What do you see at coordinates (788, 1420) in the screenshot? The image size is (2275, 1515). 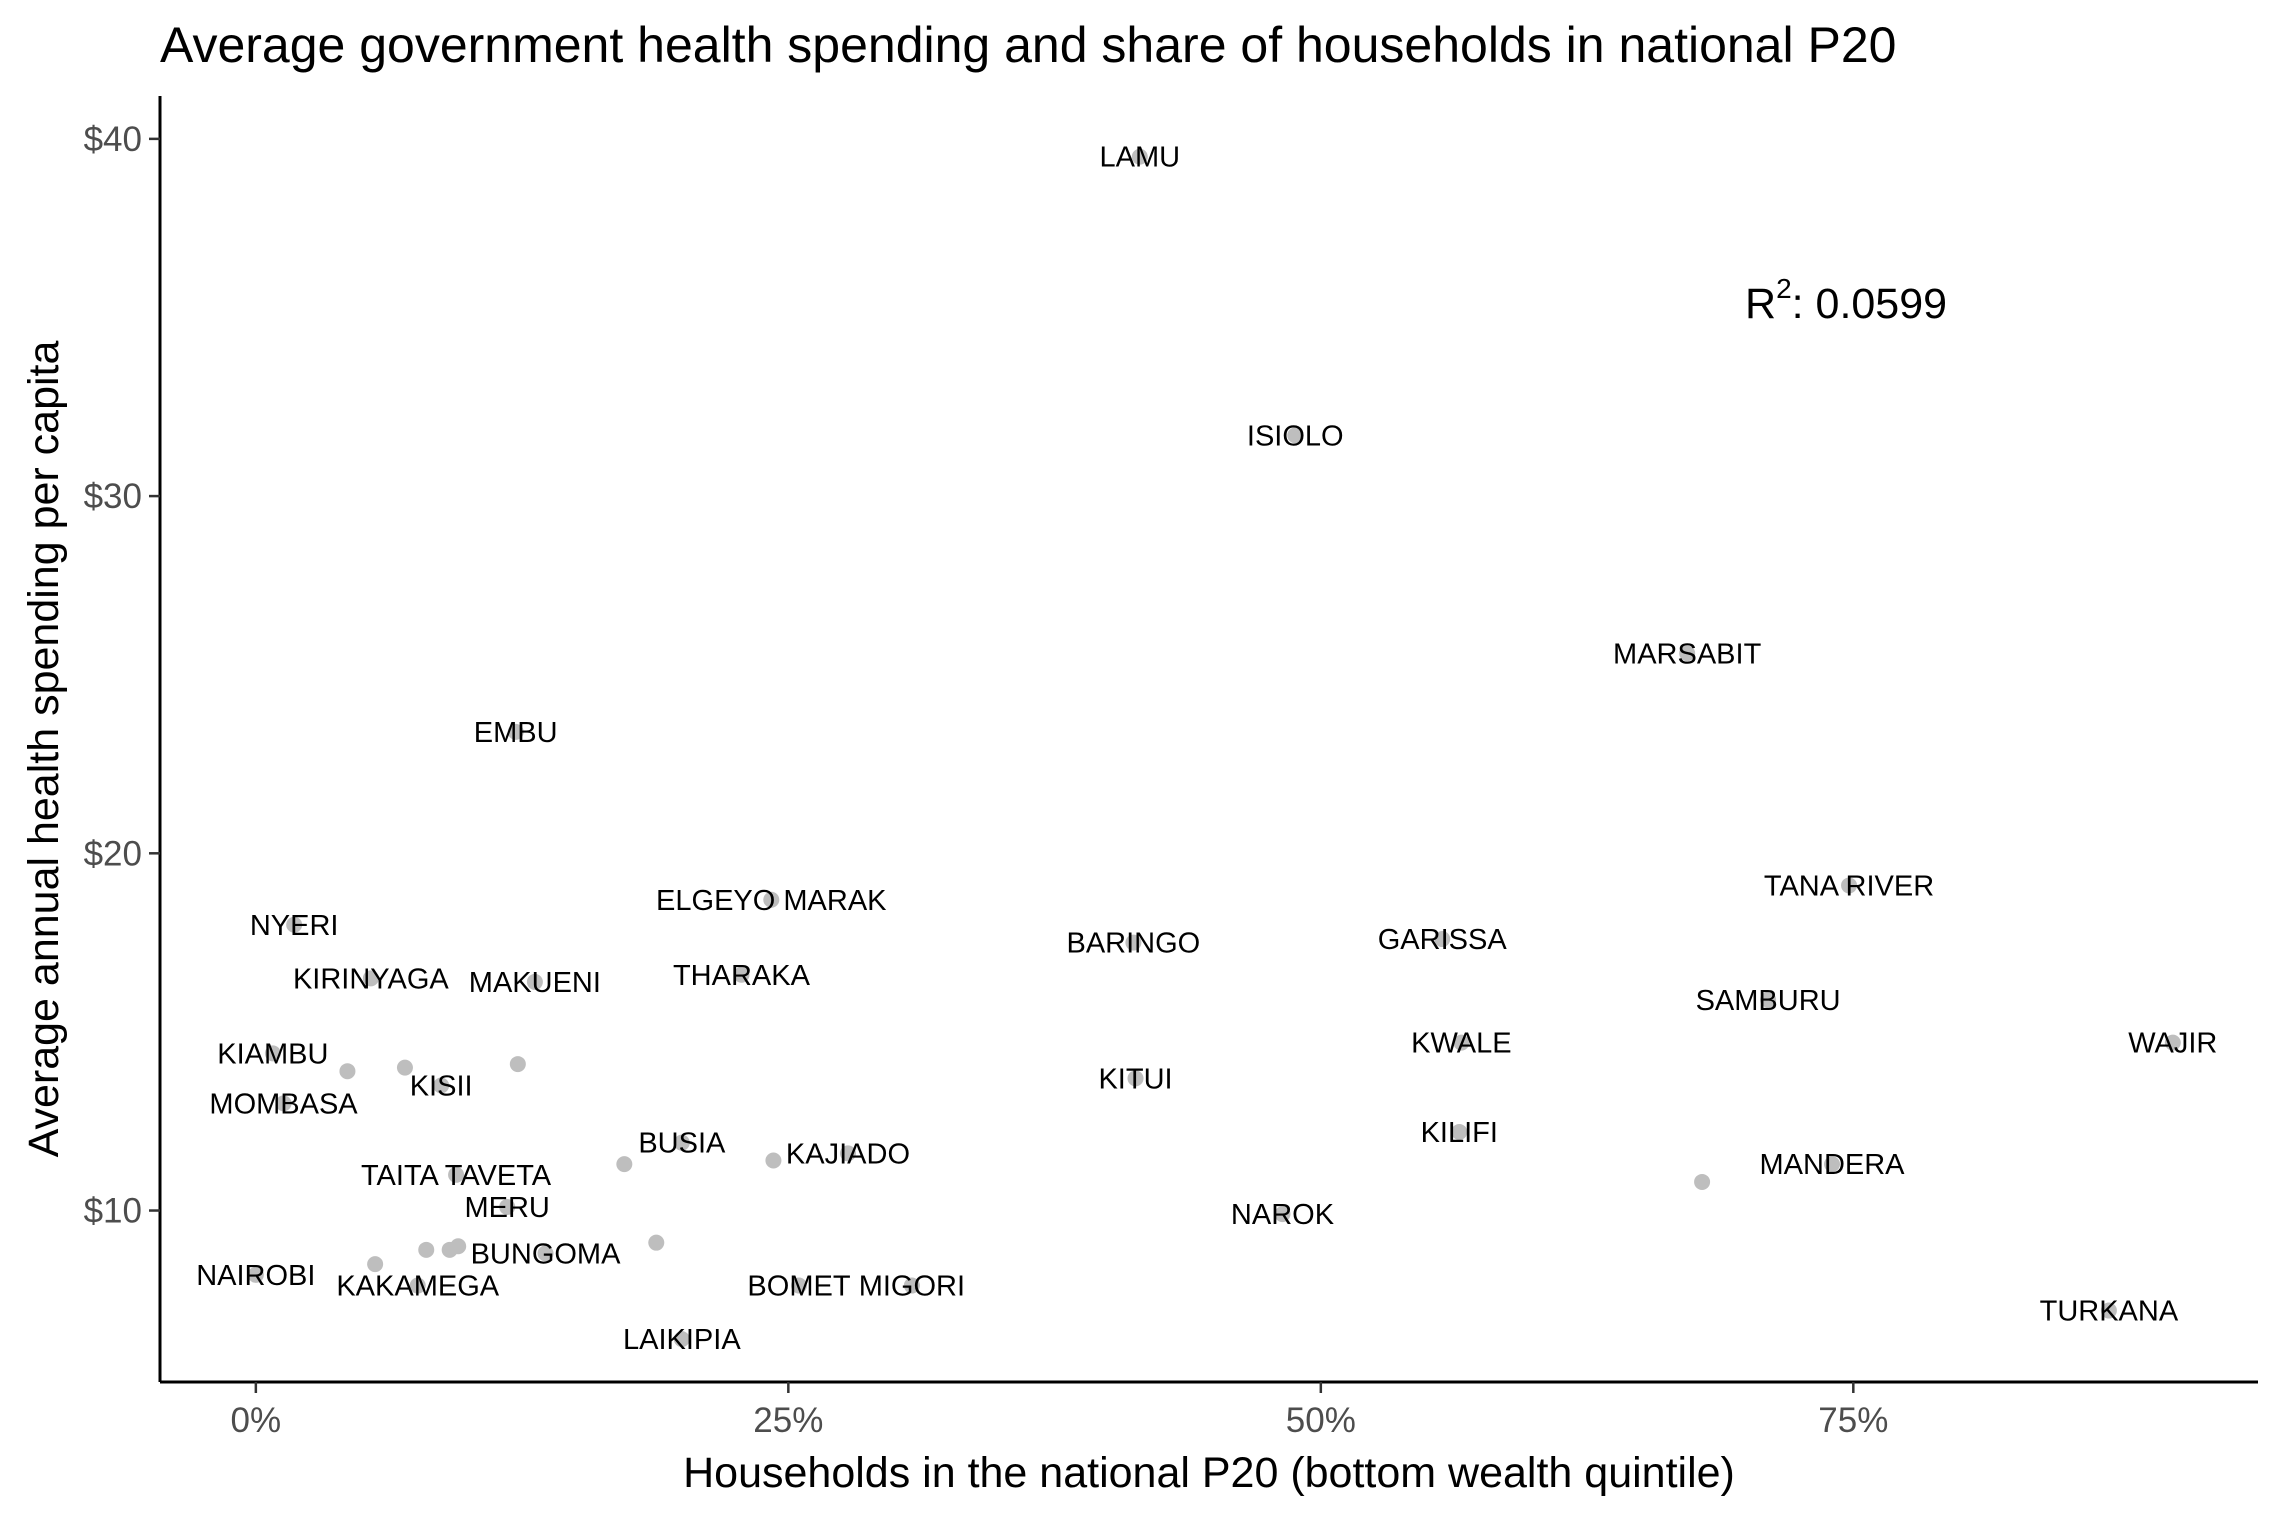 I see `x-tick-label: 25%` at bounding box center [788, 1420].